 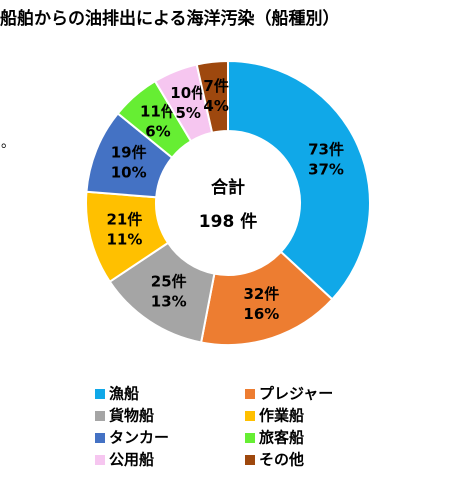 What do you see at coordinates (296, 394) in the screenshot?
I see `legend-label: プレジャー` at bounding box center [296, 394].